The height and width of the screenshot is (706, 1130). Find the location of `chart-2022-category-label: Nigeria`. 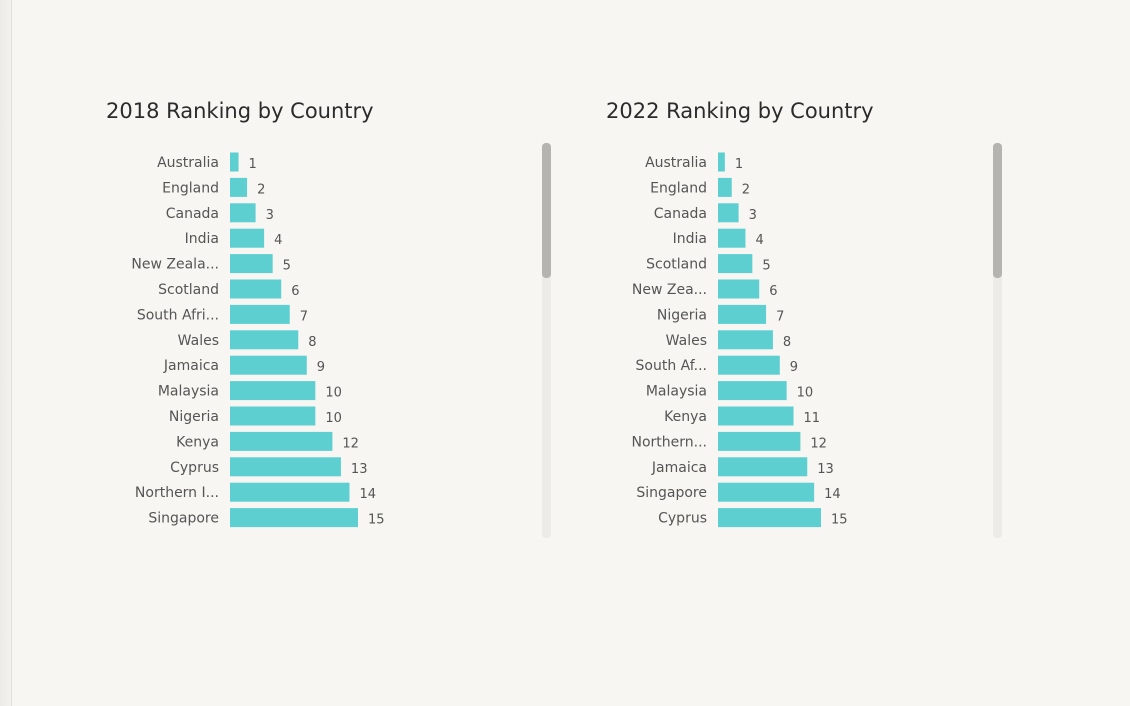

chart-2022-category-label: Nigeria is located at coordinates (682, 315).